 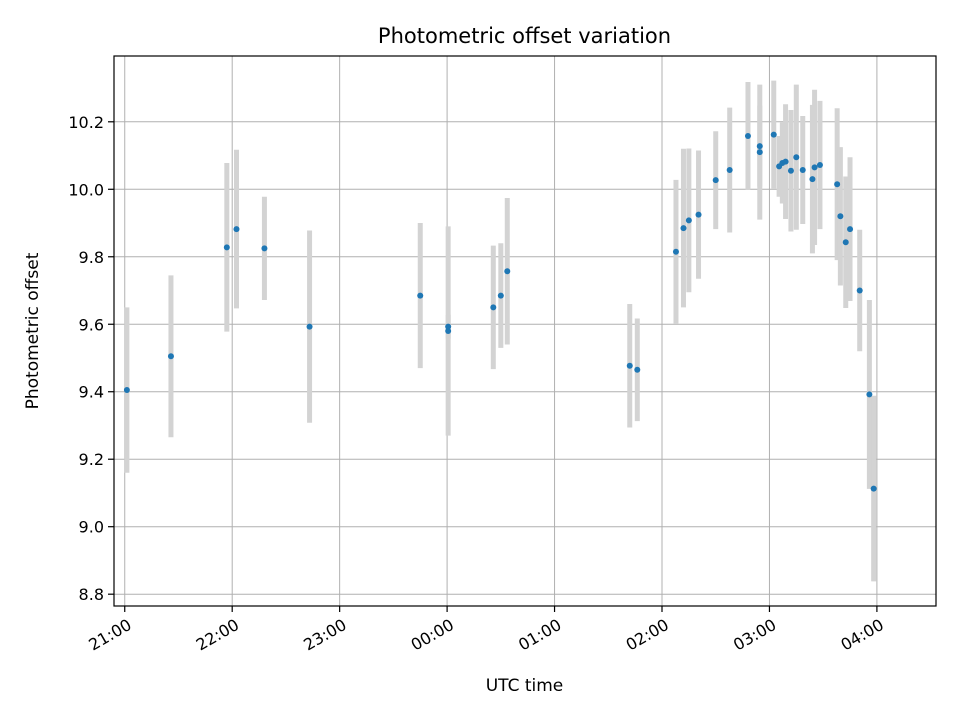 I want to click on y-axis-label: Photometric offset, so click(x=33, y=330).